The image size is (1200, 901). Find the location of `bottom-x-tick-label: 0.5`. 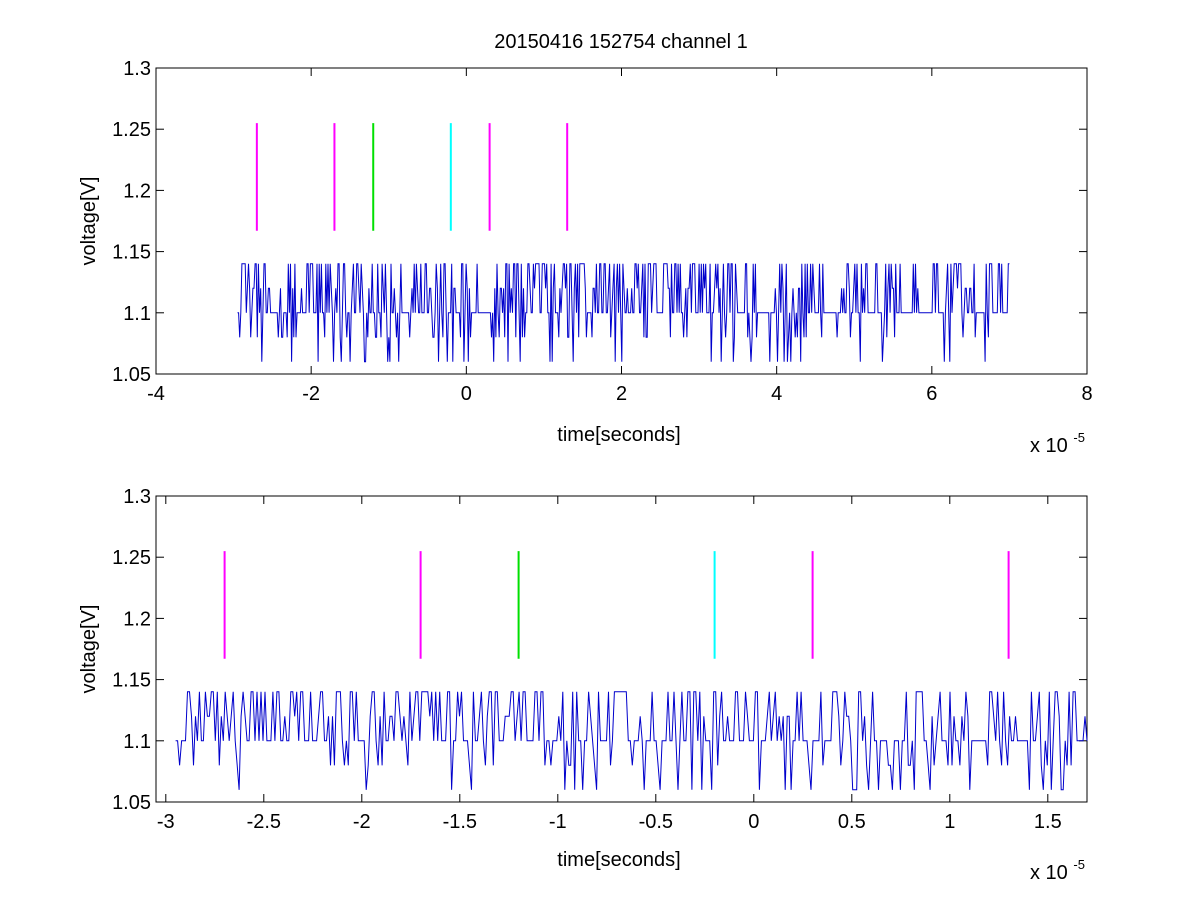

bottom-x-tick-label: 0.5 is located at coordinates (852, 822).